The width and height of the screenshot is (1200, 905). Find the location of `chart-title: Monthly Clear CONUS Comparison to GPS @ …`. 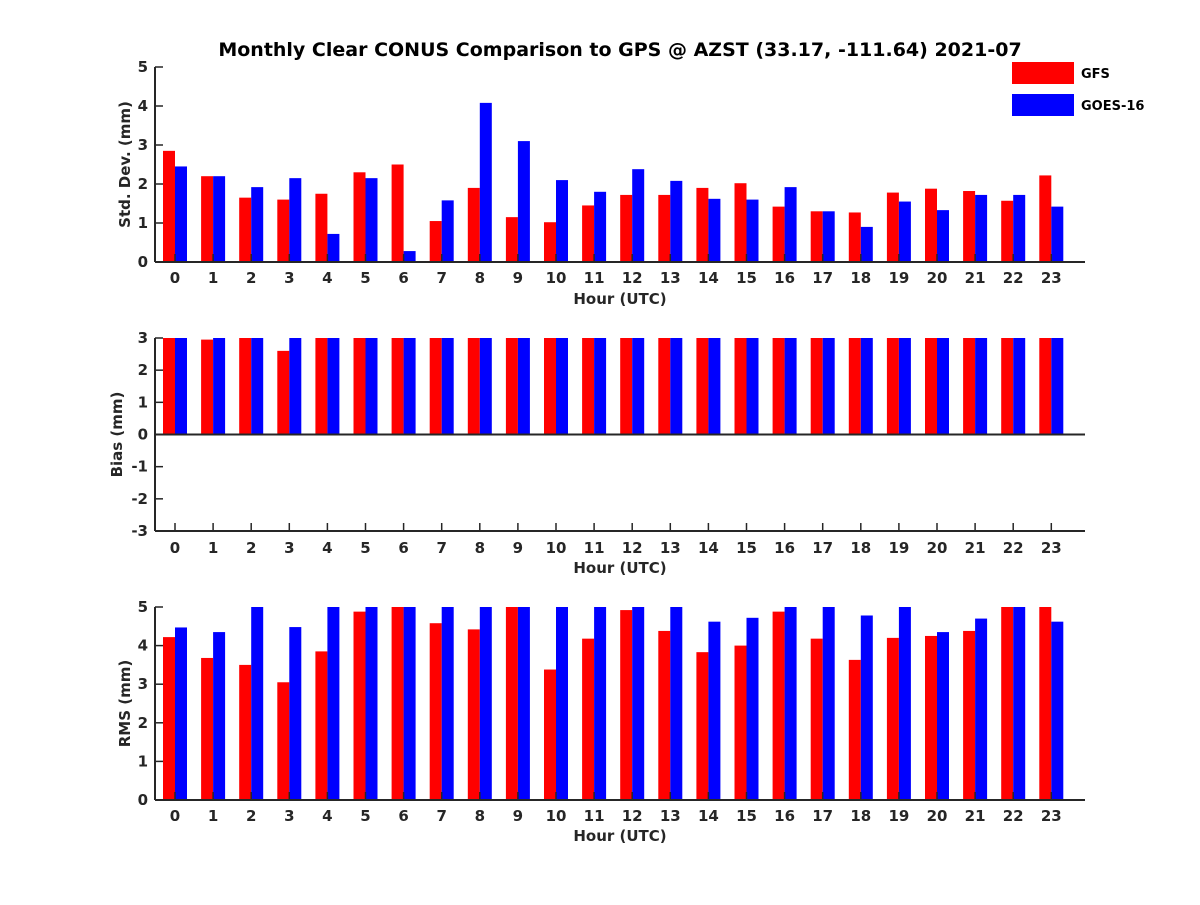

chart-title: Monthly Clear CONUS Comparison to GPS @ … is located at coordinates (619, 50).